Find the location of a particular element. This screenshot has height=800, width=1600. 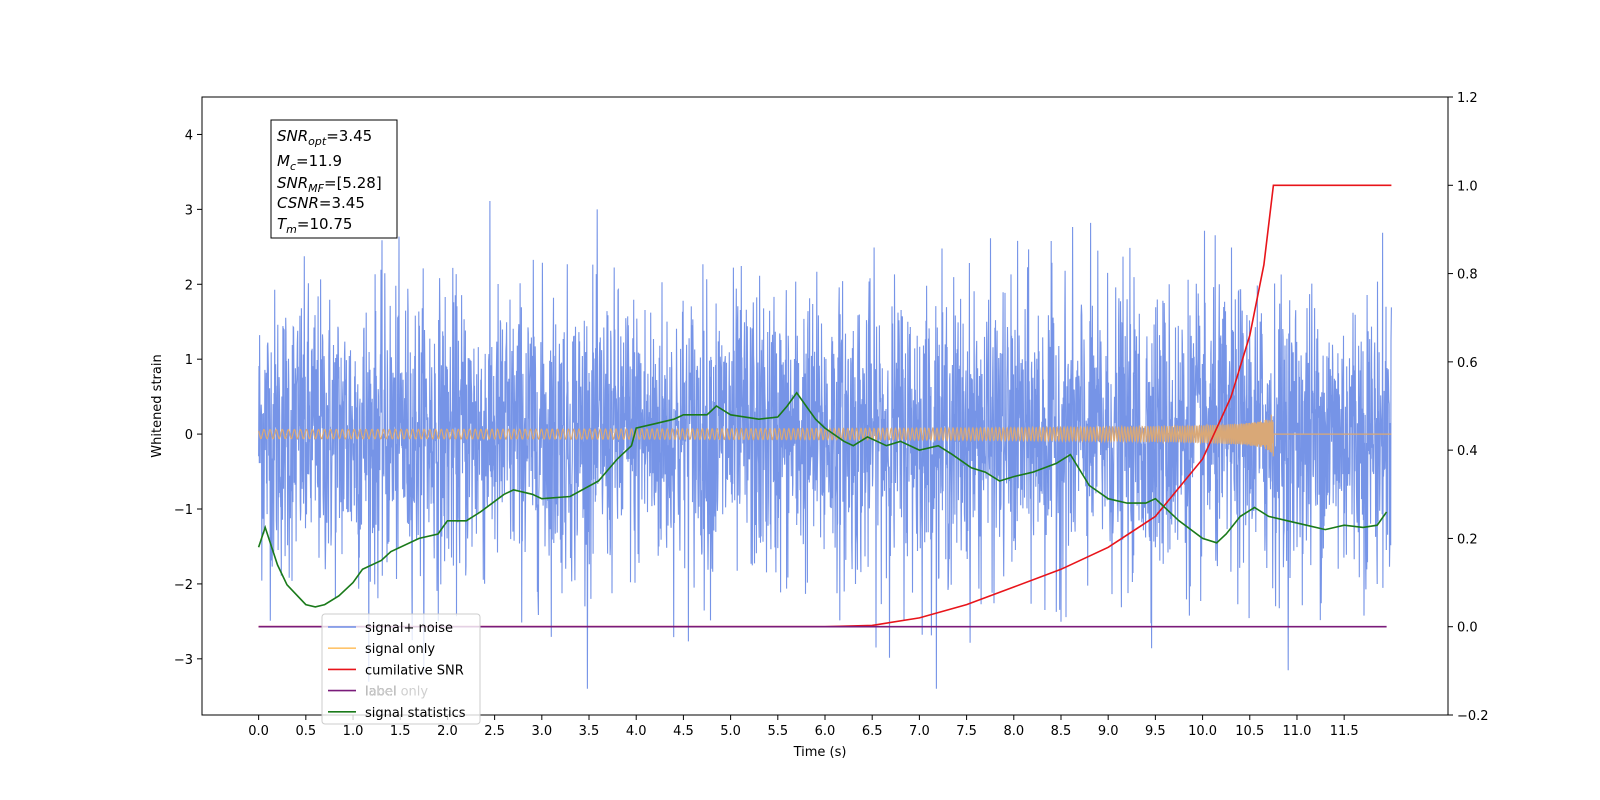

y2-tick-label: 0.8 is located at coordinates (1467, 275).